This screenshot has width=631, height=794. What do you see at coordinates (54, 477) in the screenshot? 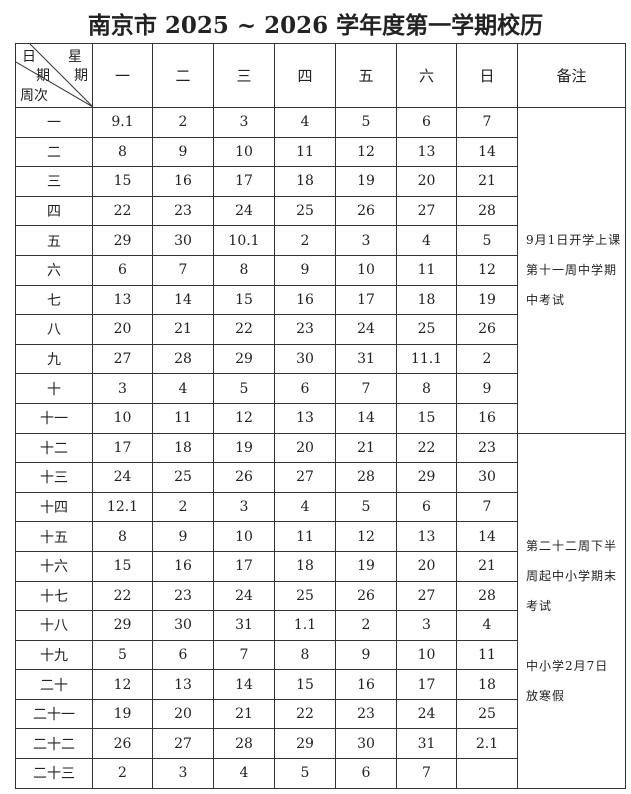
I see `week-label: 十三` at bounding box center [54, 477].